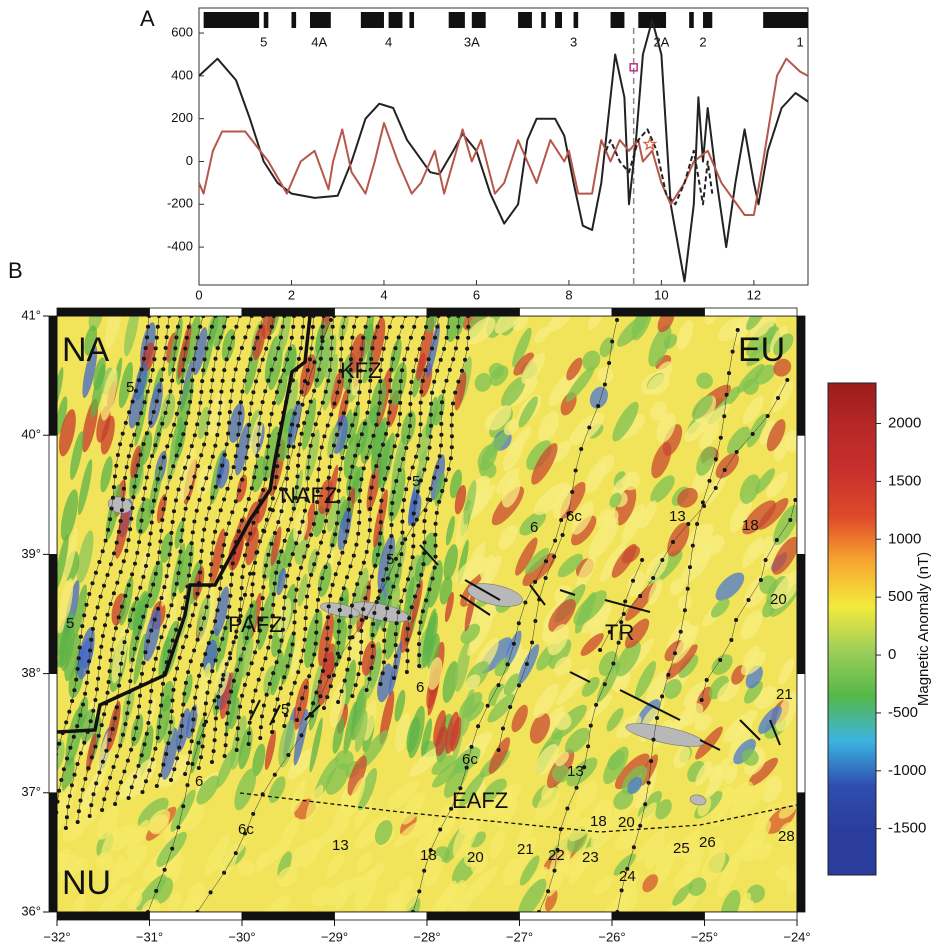 Image resolution: width=940 pixels, height=949 pixels. What do you see at coordinates (263, 41) in the screenshot?
I see `chron-label: 5` at bounding box center [263, 41].